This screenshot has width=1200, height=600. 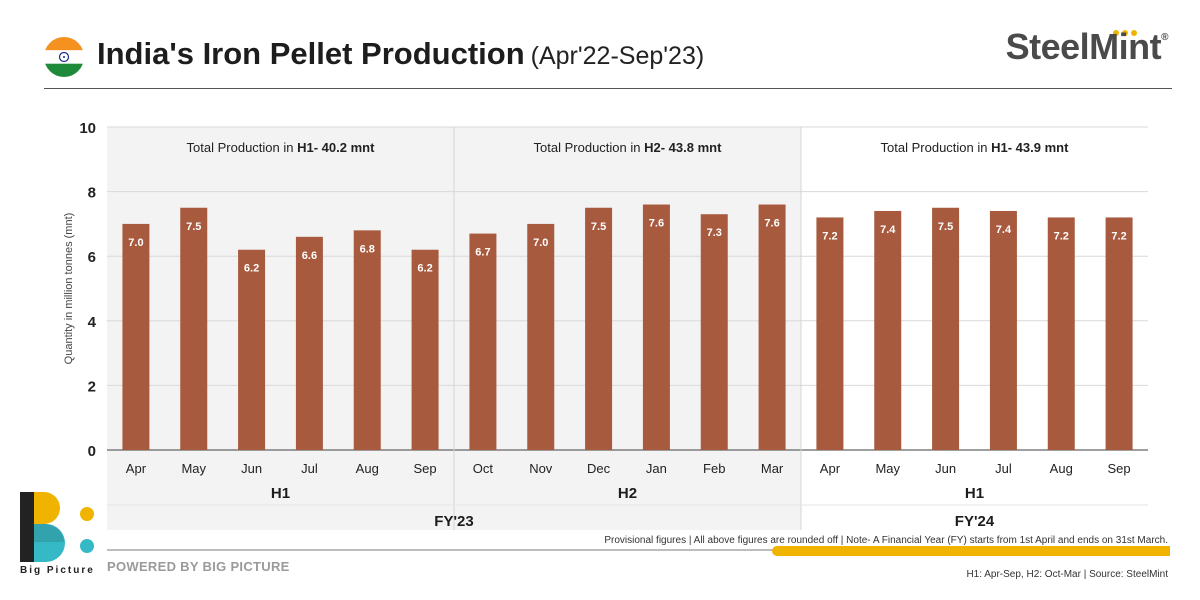 I want to click on half-total-note: Total Production in H2- 43.8 mnt, so click(x=628, y=147).